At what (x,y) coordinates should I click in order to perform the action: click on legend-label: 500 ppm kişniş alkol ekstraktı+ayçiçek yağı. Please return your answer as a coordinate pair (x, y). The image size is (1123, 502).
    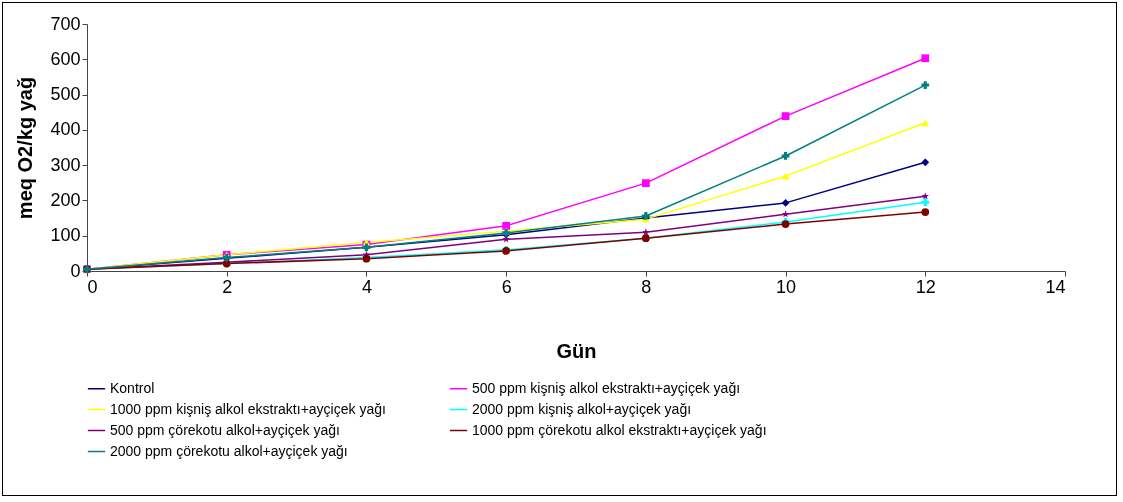
    Looking at the image, I should click on (606, 387).